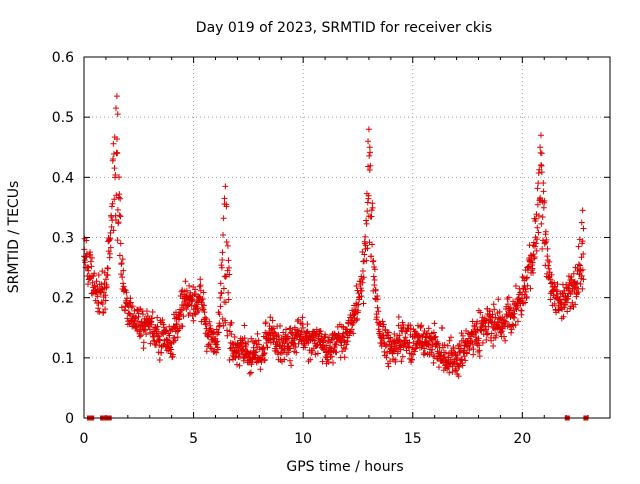  What do you see at coordinates (63, 299) in the screenshot?
I see `y-tick-label: 0.2` at bounding box center [63, 299].